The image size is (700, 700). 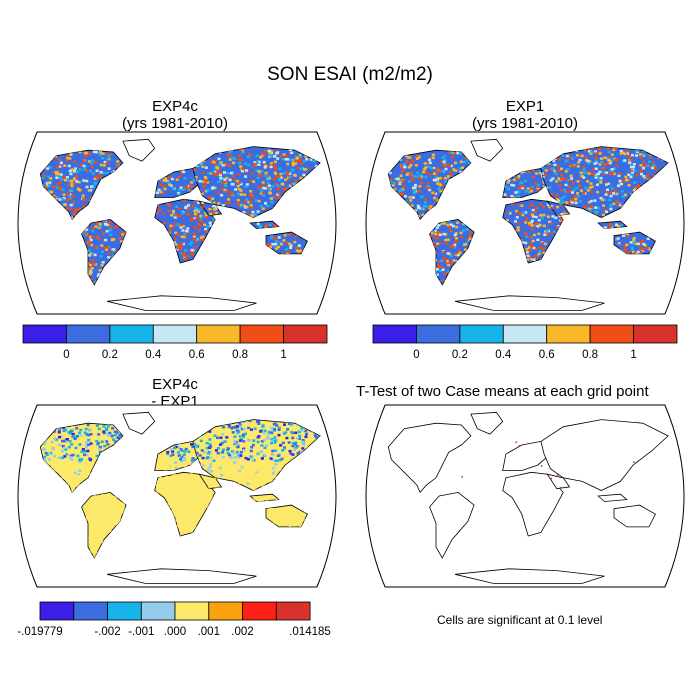 What do you see at coordinates (350, 74) in the screenshot?
I see `main-title: SON ESAI (m2/m2)` at bounding box center [350, 74].